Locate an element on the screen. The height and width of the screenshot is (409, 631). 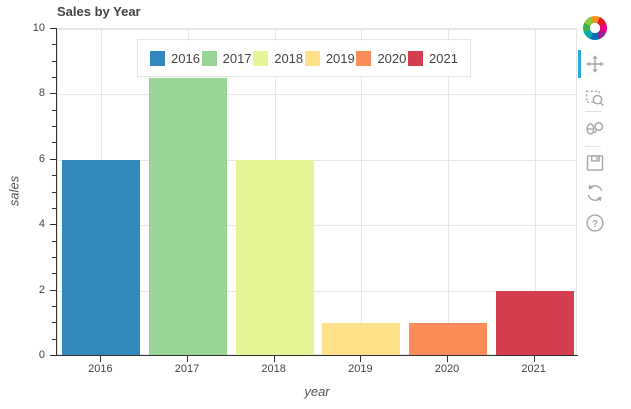
legend-entry: 2020 is located at coordinates (381, 58).